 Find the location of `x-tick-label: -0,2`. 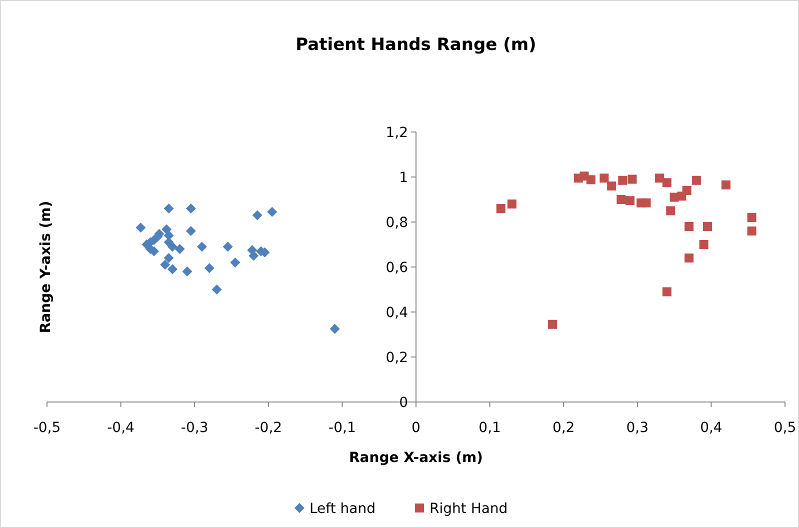

x-tick-label: -0,2 is located at coordinates (268, 428).